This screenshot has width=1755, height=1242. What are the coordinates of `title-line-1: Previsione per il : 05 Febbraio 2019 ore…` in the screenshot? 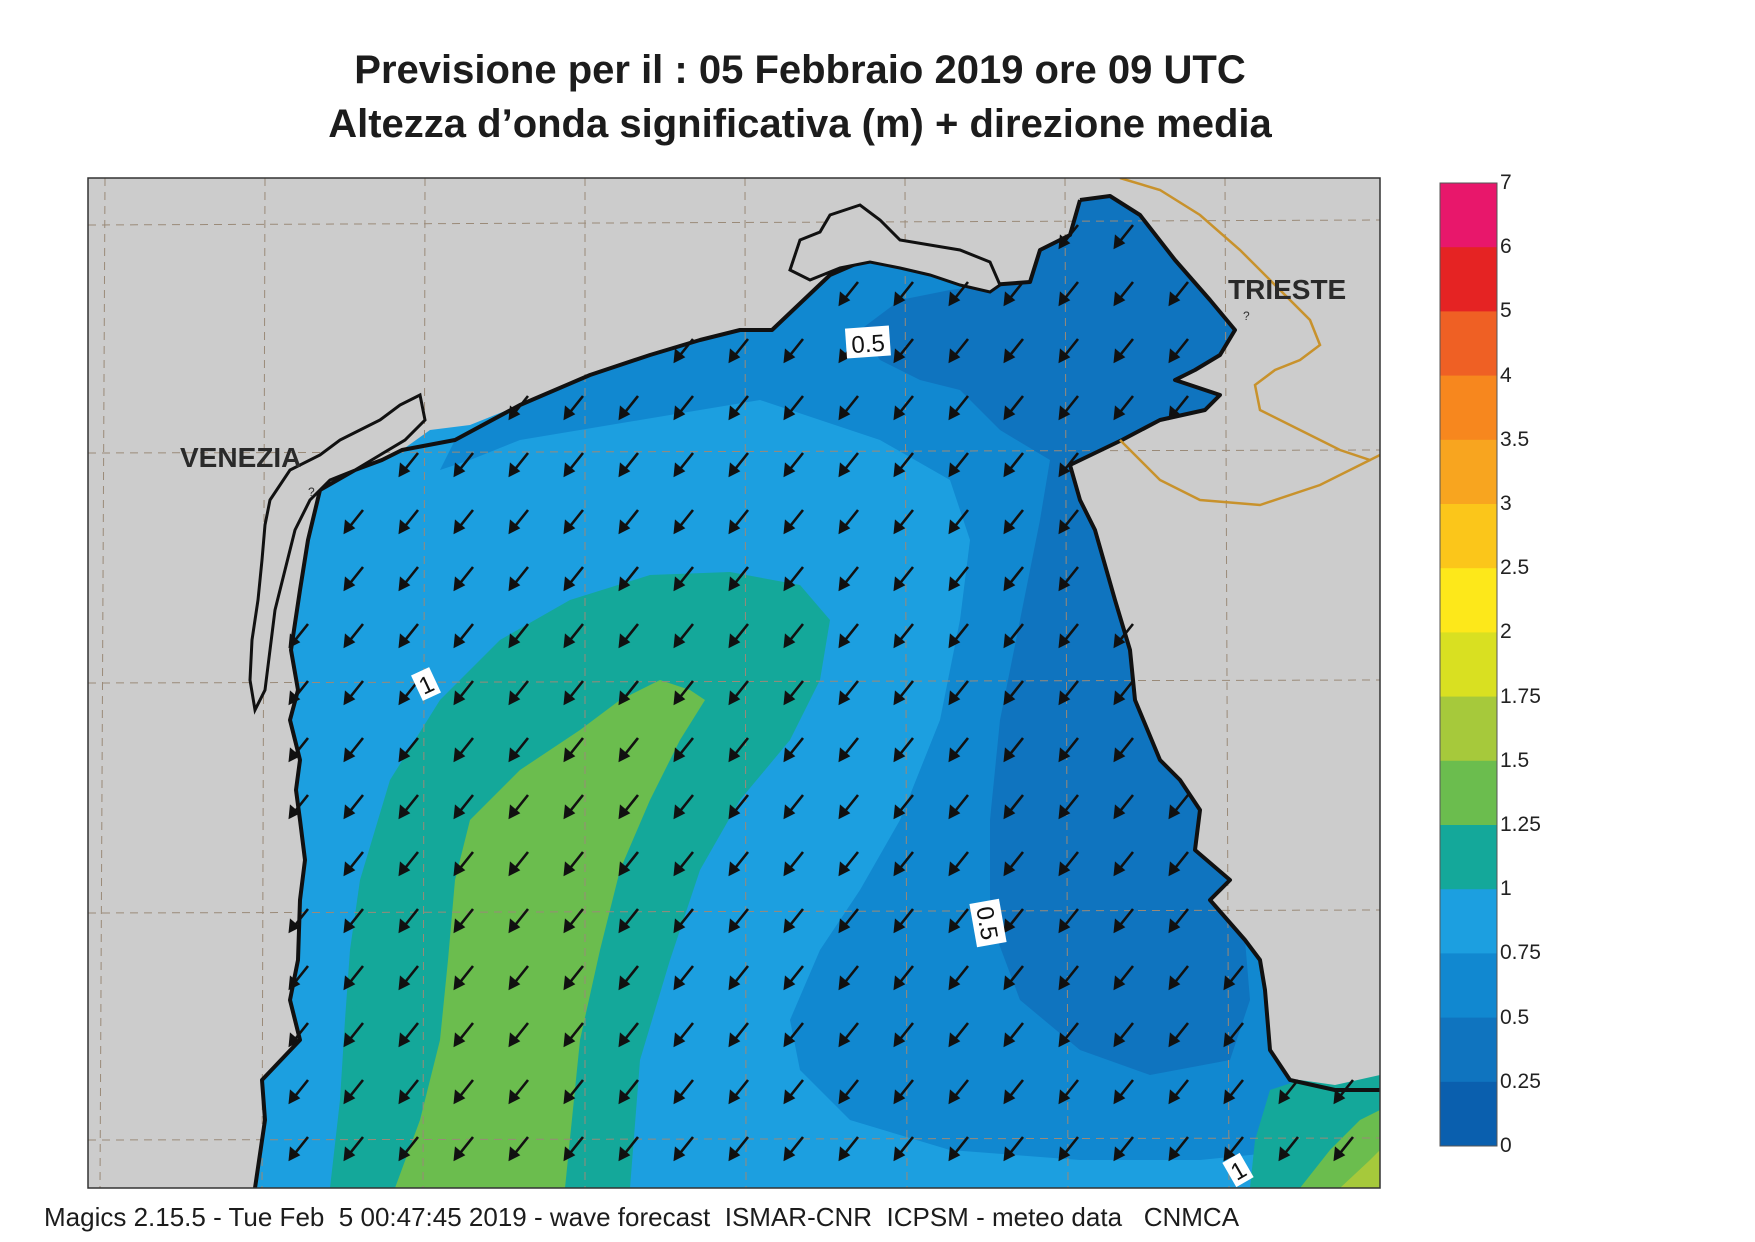 It's located at (800, 70).